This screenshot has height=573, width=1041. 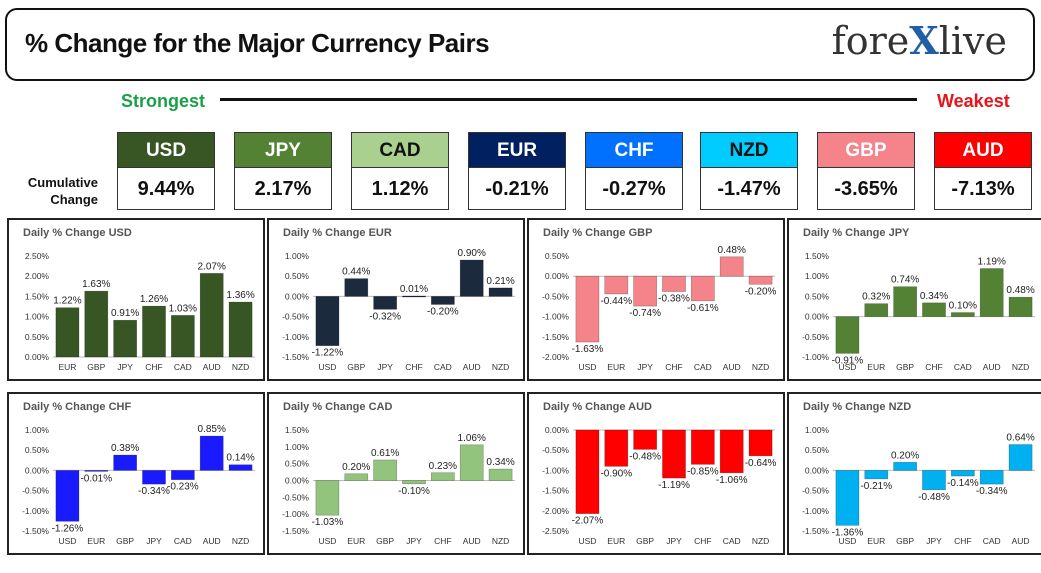 I want to click on logo-x-icon: X, so click(x=924, y=40).